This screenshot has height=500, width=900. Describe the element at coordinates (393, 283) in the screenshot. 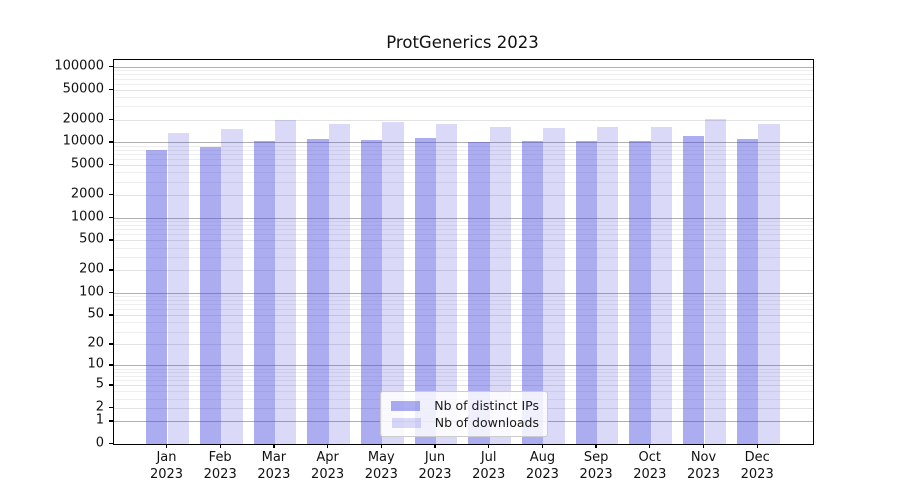

I see `bar-may-downloads` at that location.